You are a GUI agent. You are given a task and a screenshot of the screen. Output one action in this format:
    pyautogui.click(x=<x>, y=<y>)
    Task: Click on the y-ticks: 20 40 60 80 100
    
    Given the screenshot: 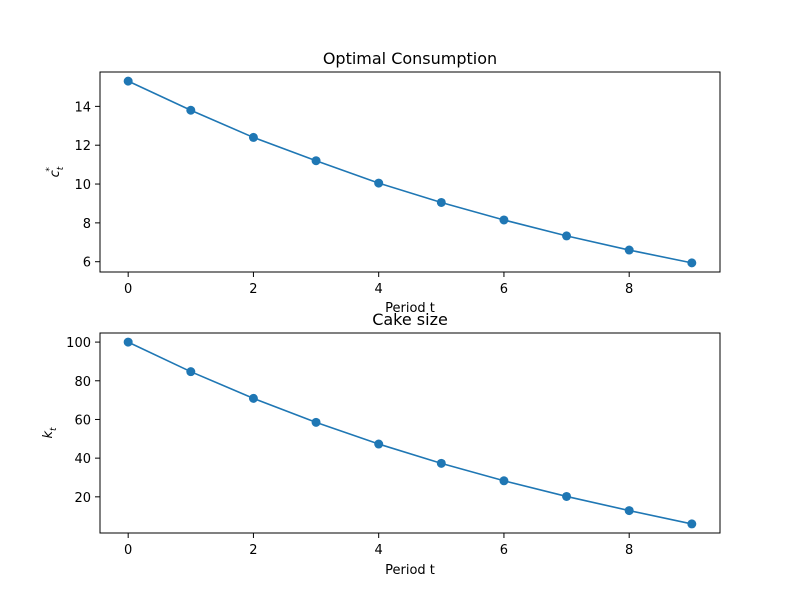 What is the action you would take?
    pyautogui.click(x=83, y=421)
    